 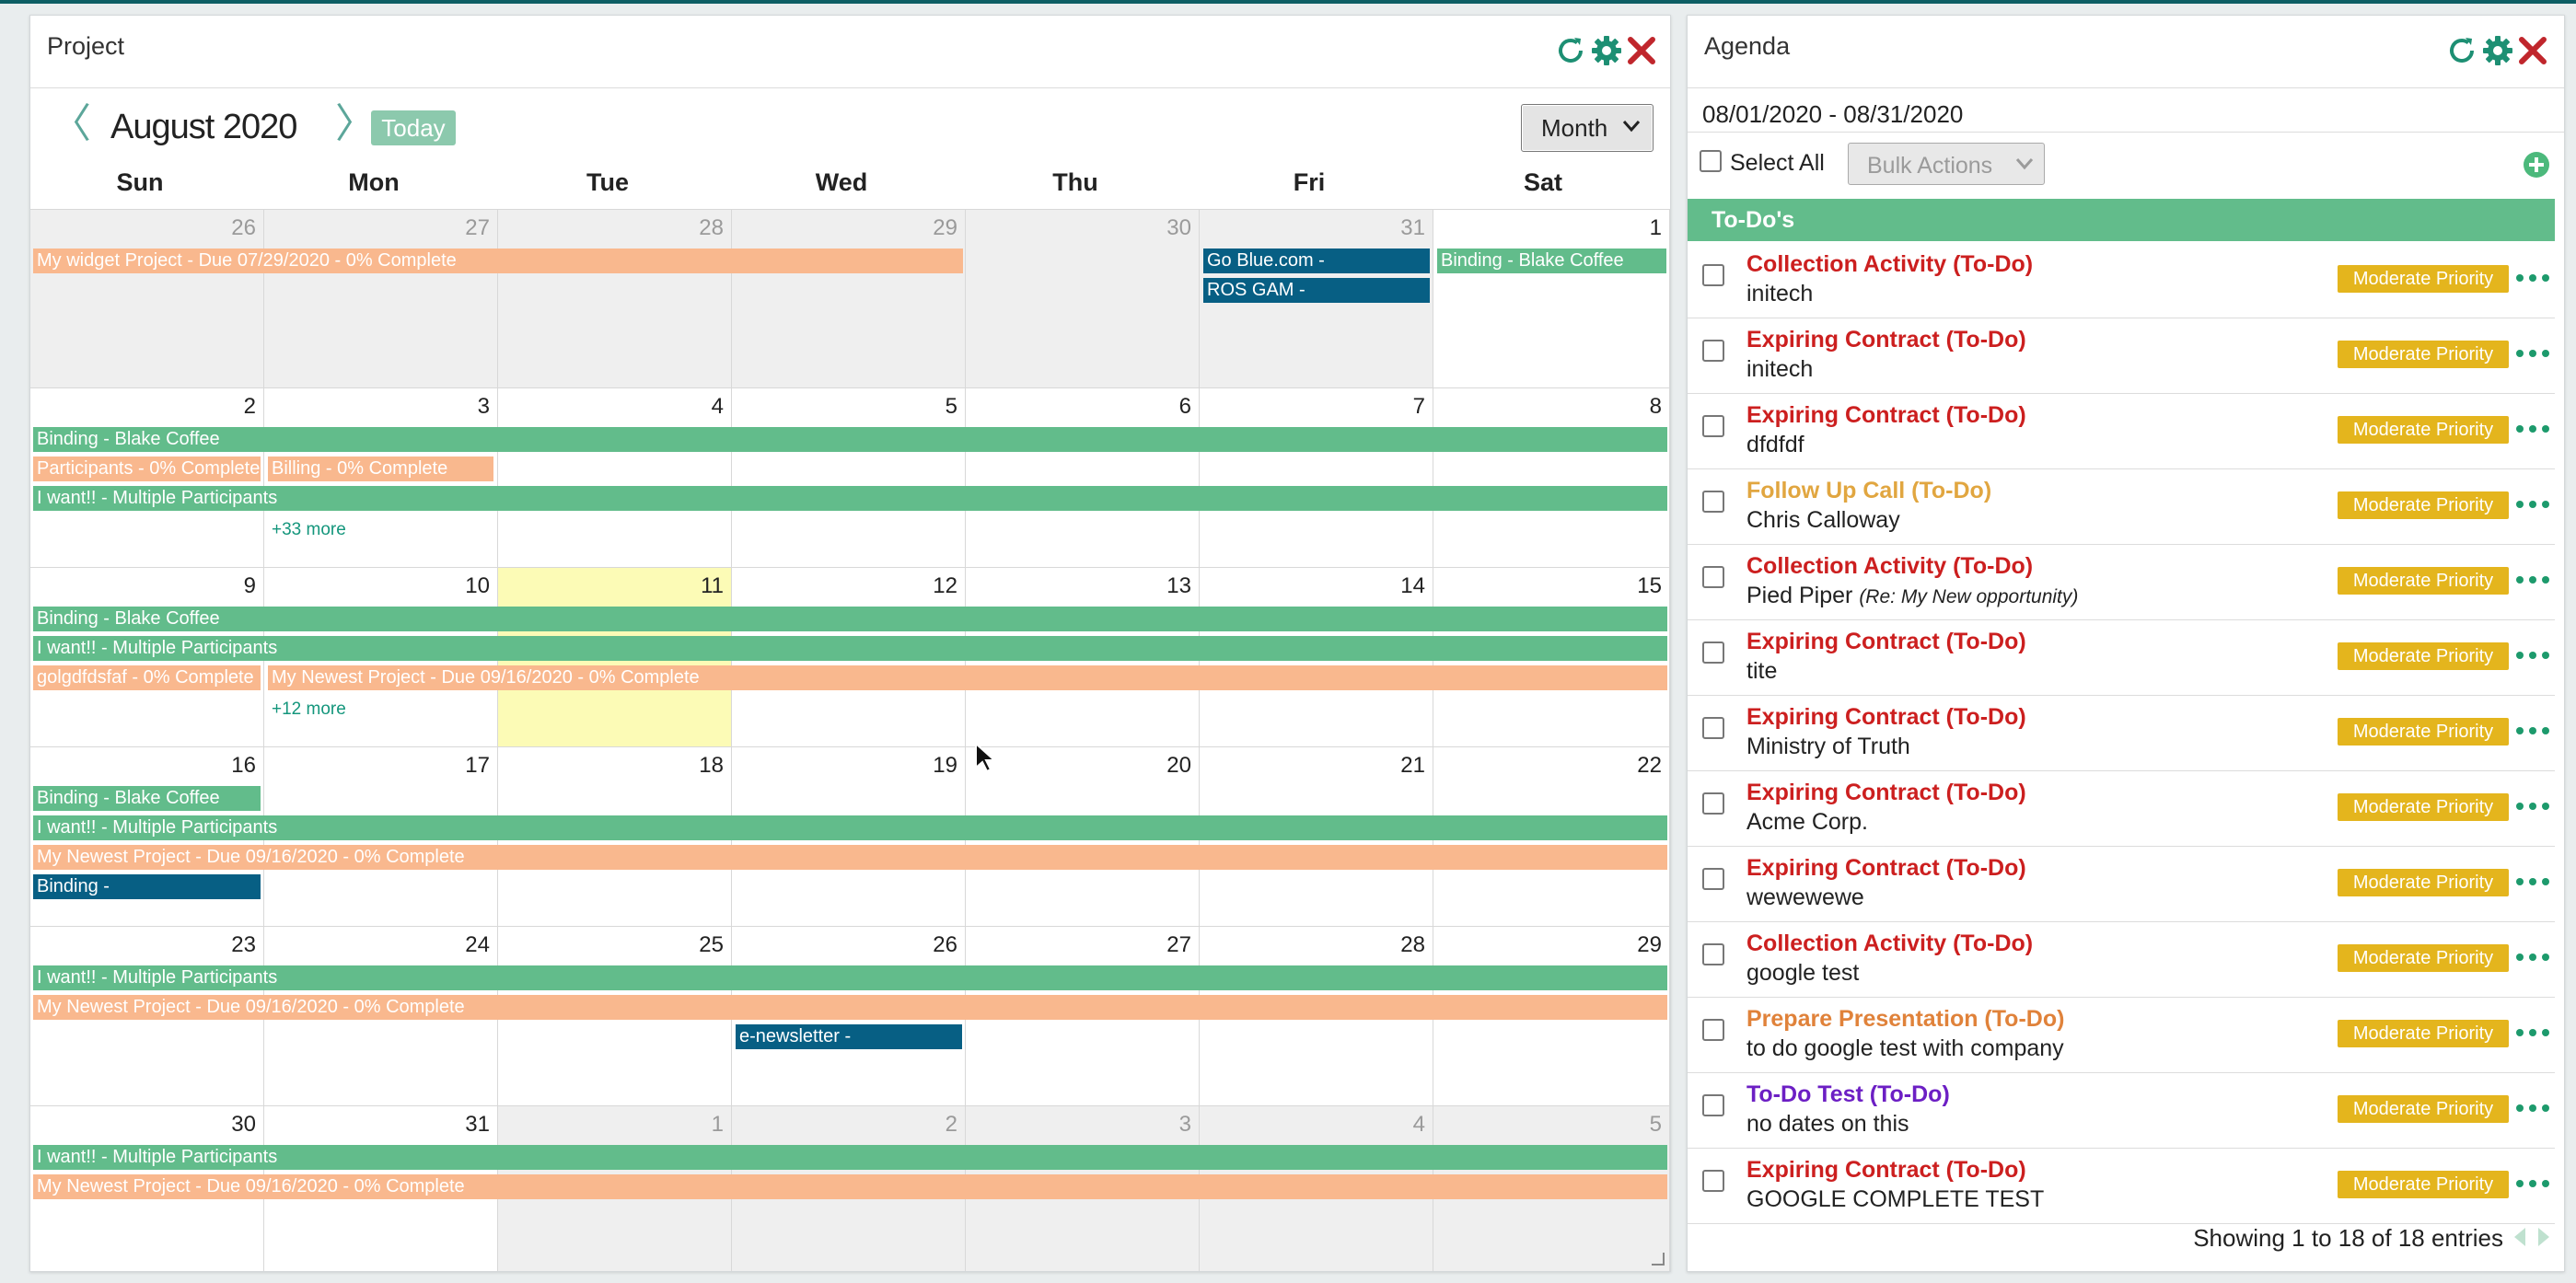 I want to click on calendar-event: Participants - 0% Complete, so click(x=147, y=469).